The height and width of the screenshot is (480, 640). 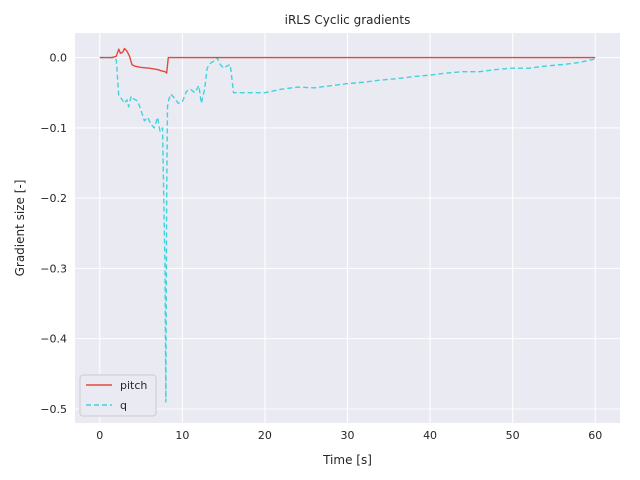 What do you see at coordinates (265, 435) in the screenshot?
I see `x-tick-label: 20` at bounding box center [265, 435].